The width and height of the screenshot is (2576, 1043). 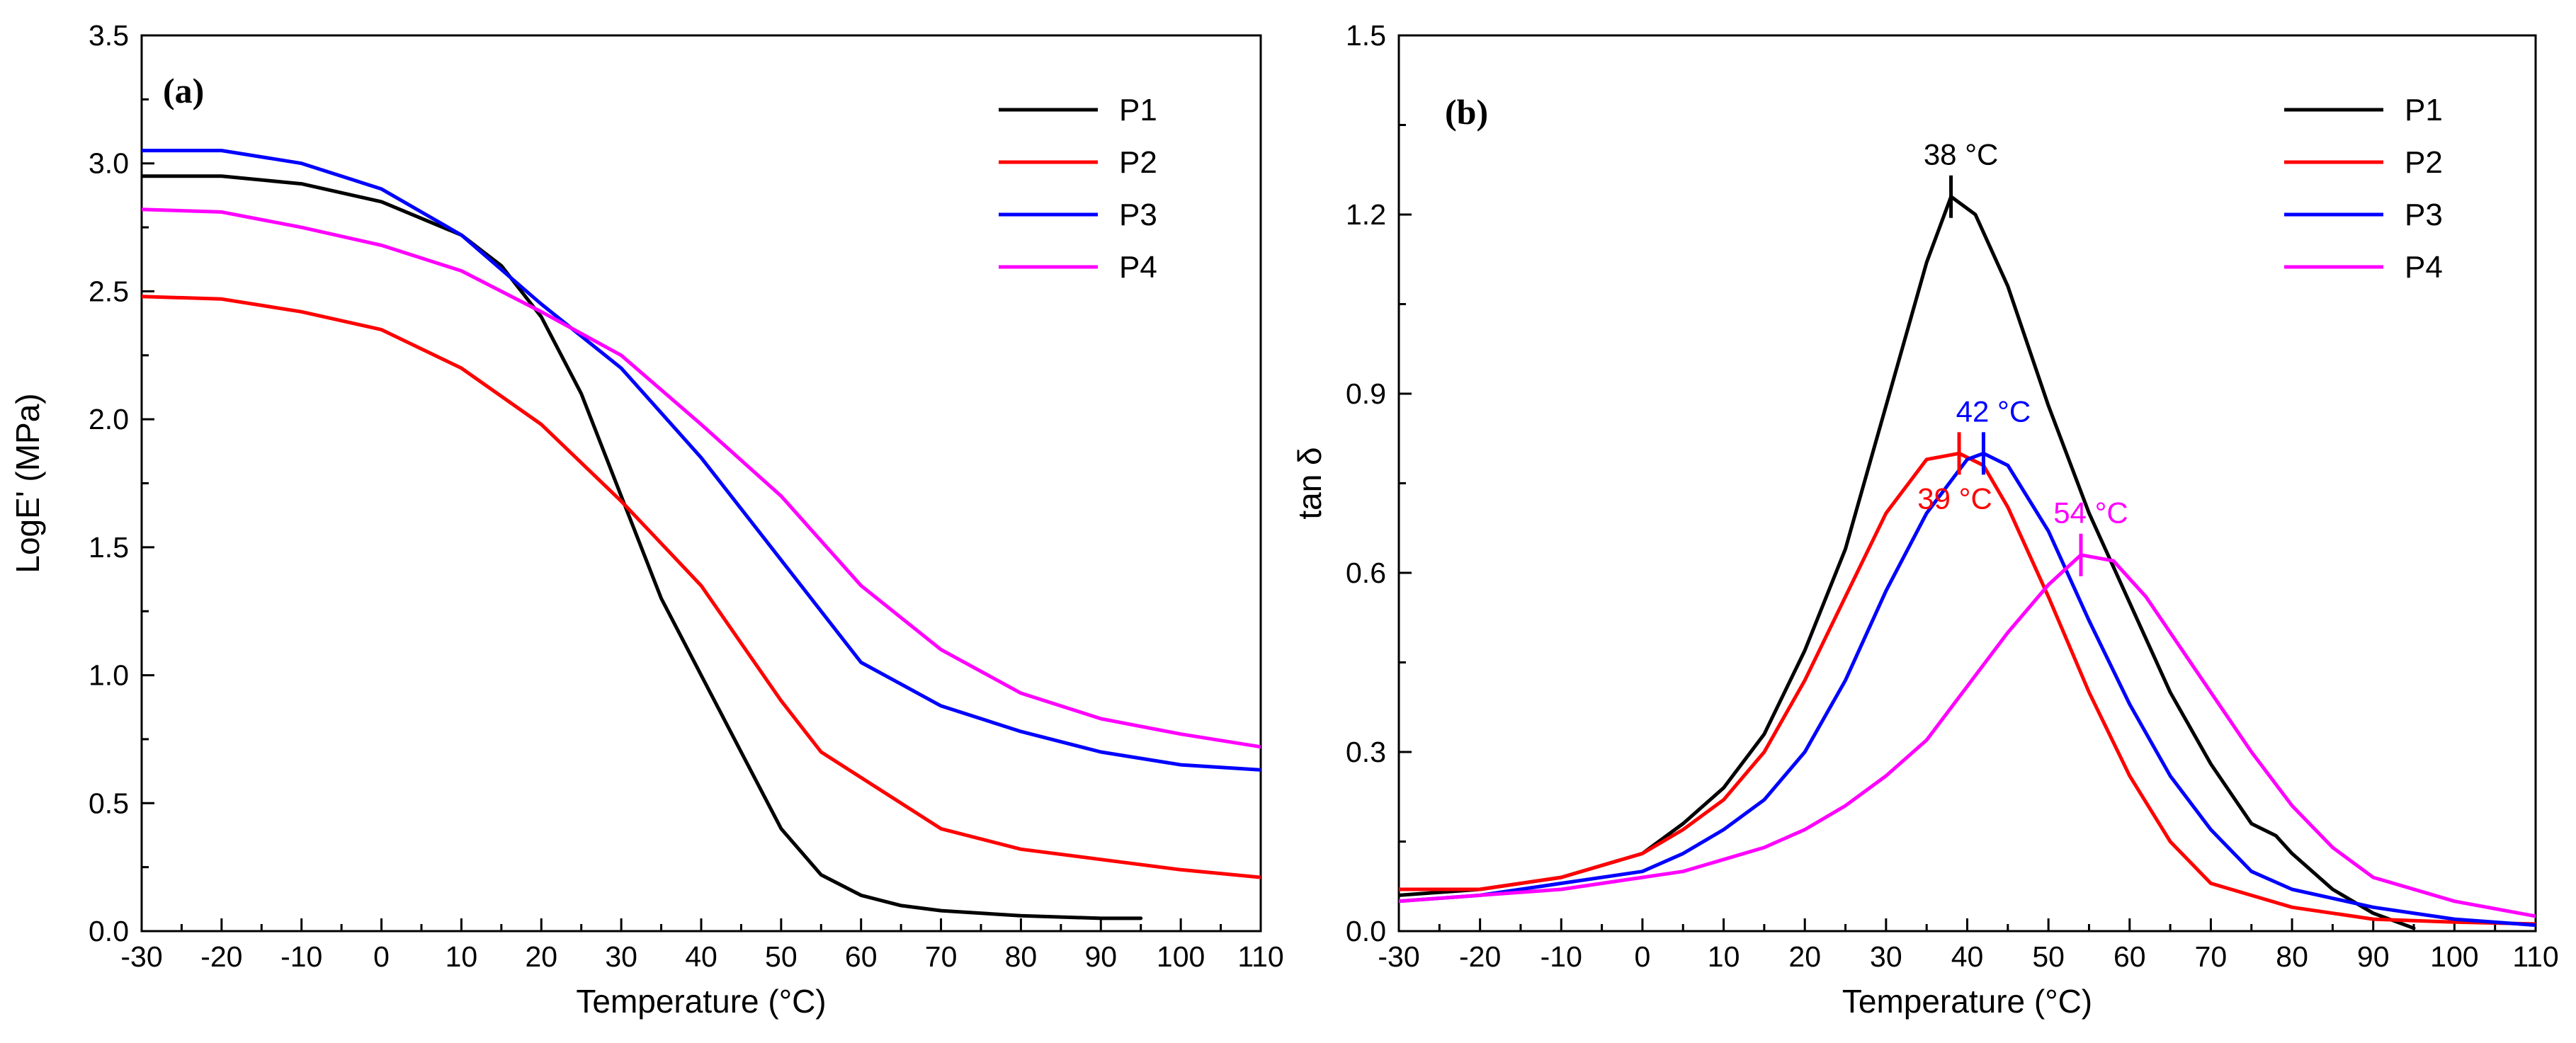 I want to click on y-tick-label: 3.5, so click(x=109, y=35).